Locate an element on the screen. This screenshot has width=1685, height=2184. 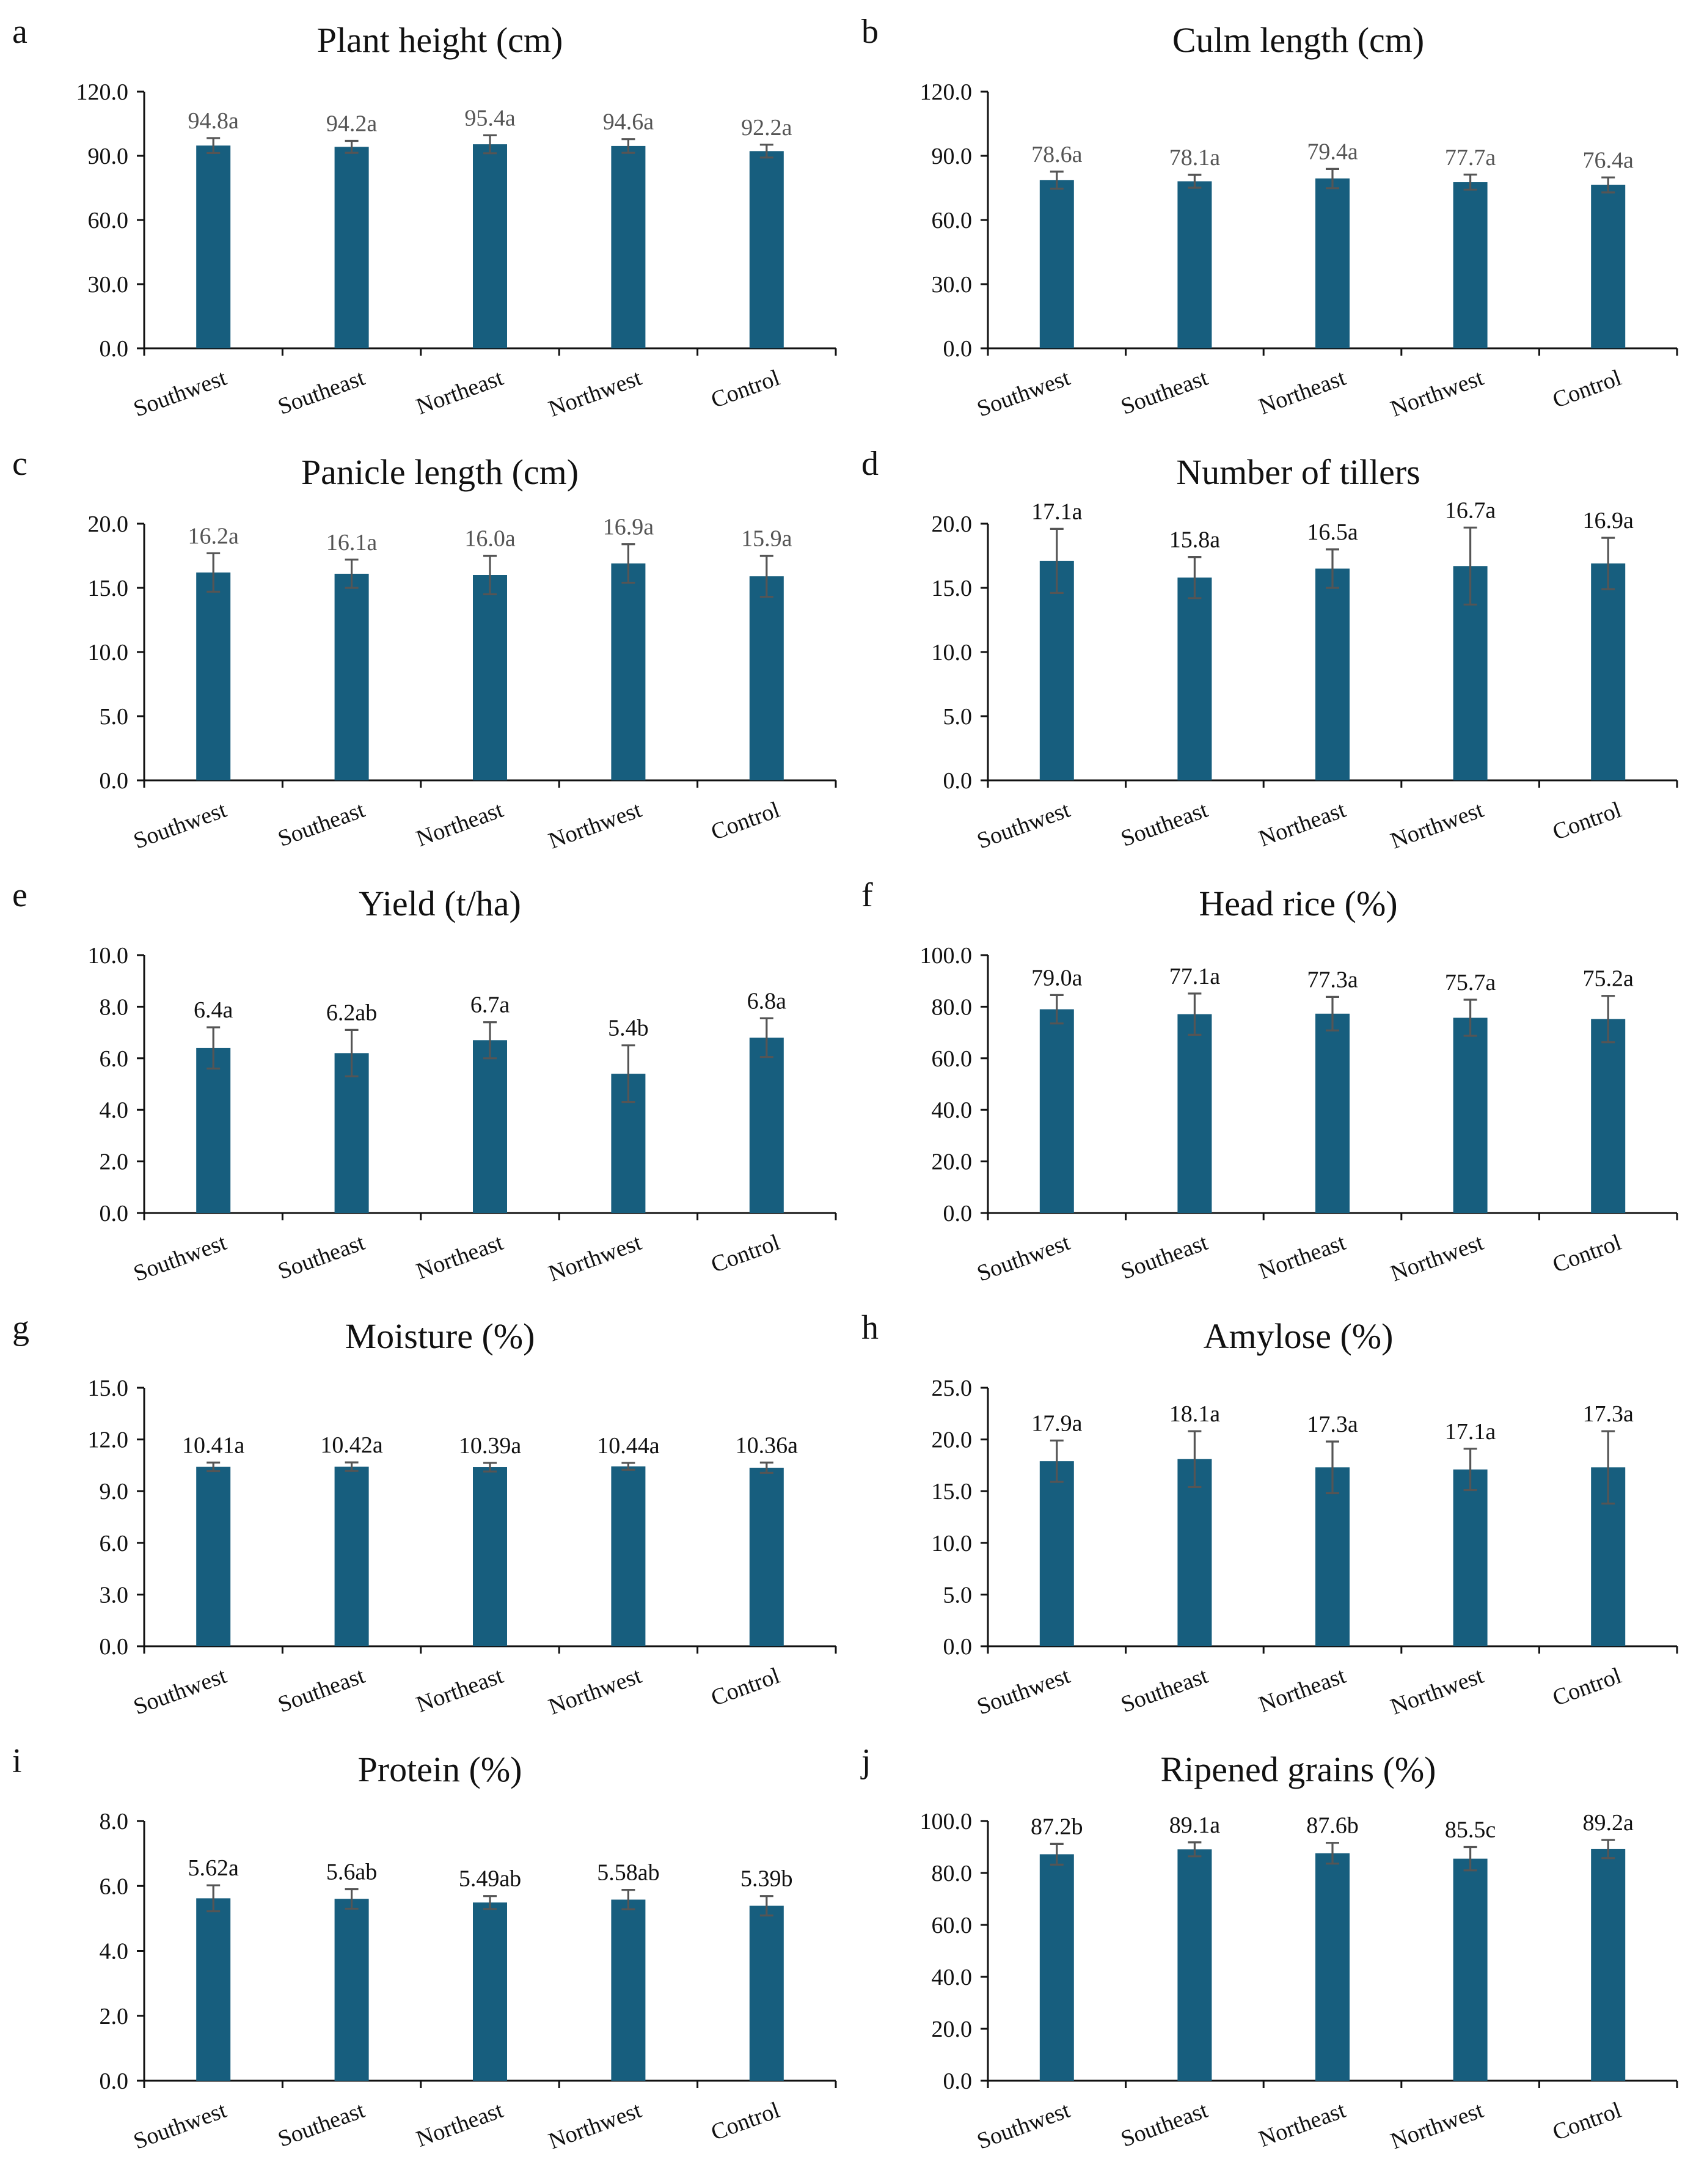
chart-title: Number of tillers is located at coordinates (1298, 472).